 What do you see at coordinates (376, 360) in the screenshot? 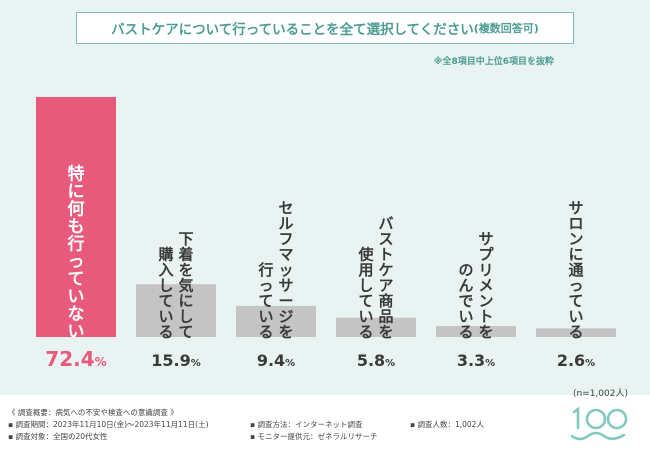
I see `value-label-3: 5.8%` at bounding box center [376, 360].